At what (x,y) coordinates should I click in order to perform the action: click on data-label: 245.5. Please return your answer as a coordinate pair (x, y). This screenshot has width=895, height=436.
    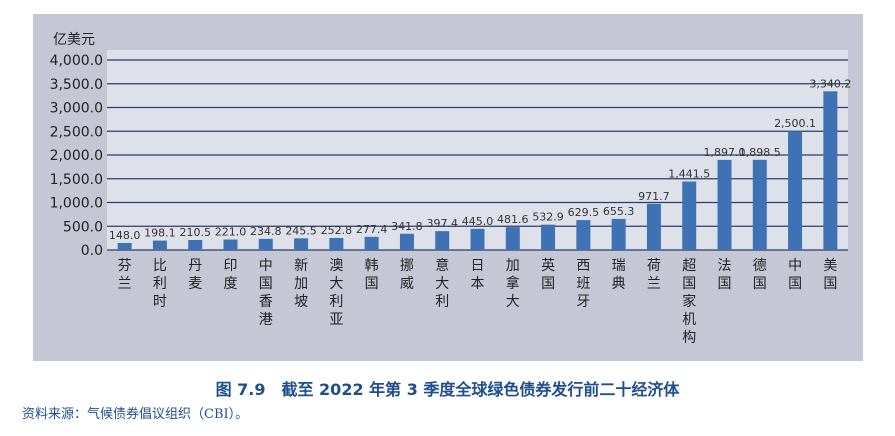
    Looking at the image, I should click on (301, 230).